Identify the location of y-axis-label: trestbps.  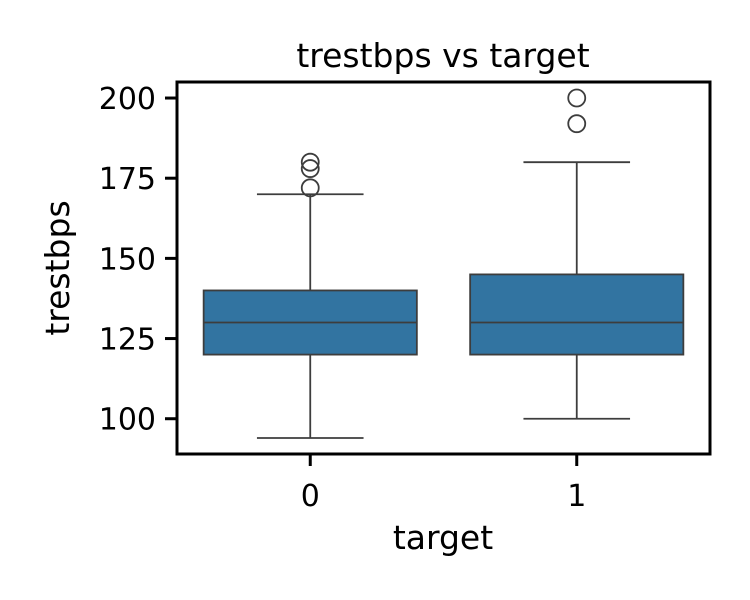
(57, 267).